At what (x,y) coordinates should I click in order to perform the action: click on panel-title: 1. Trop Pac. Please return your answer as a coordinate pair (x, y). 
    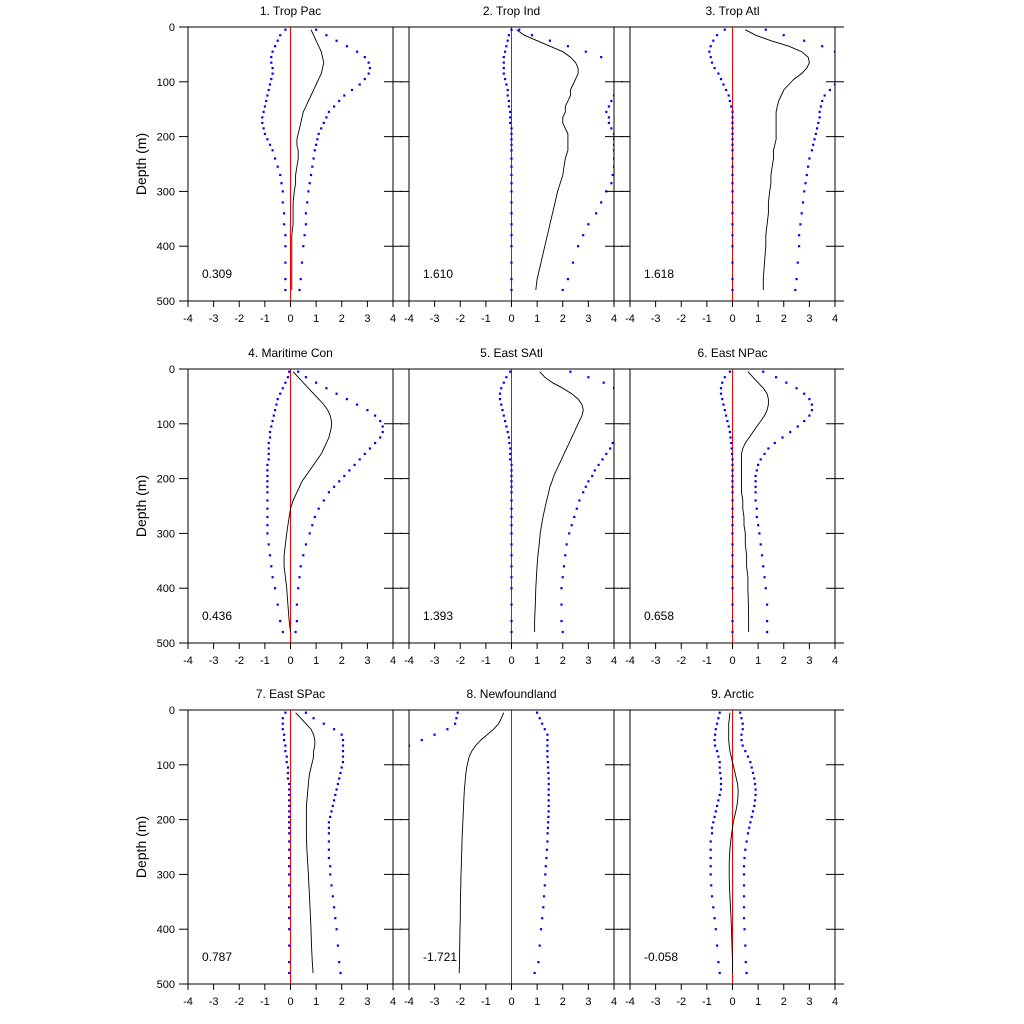
    Looking at the image, I should click on (290, 11).